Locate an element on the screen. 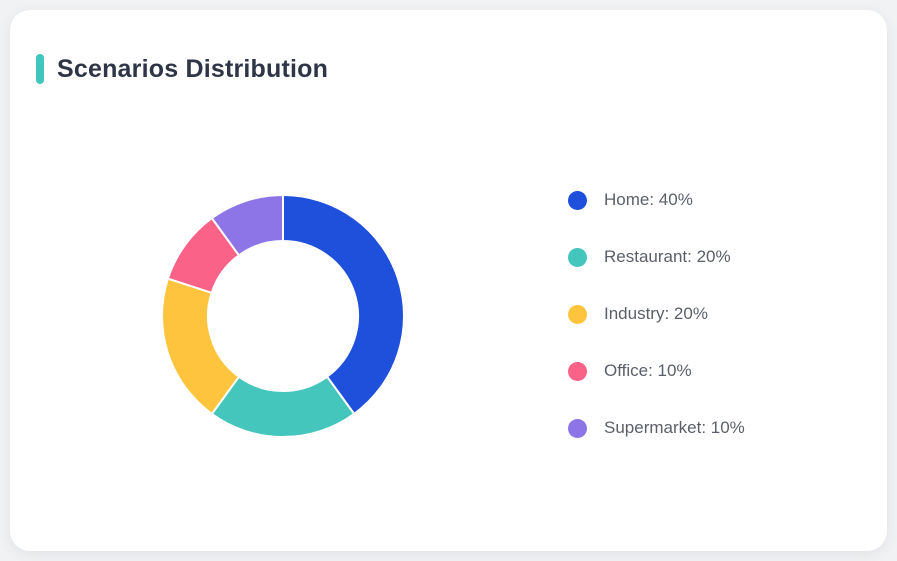  donut-segment-supermarket is located at coordinates (247, 225).